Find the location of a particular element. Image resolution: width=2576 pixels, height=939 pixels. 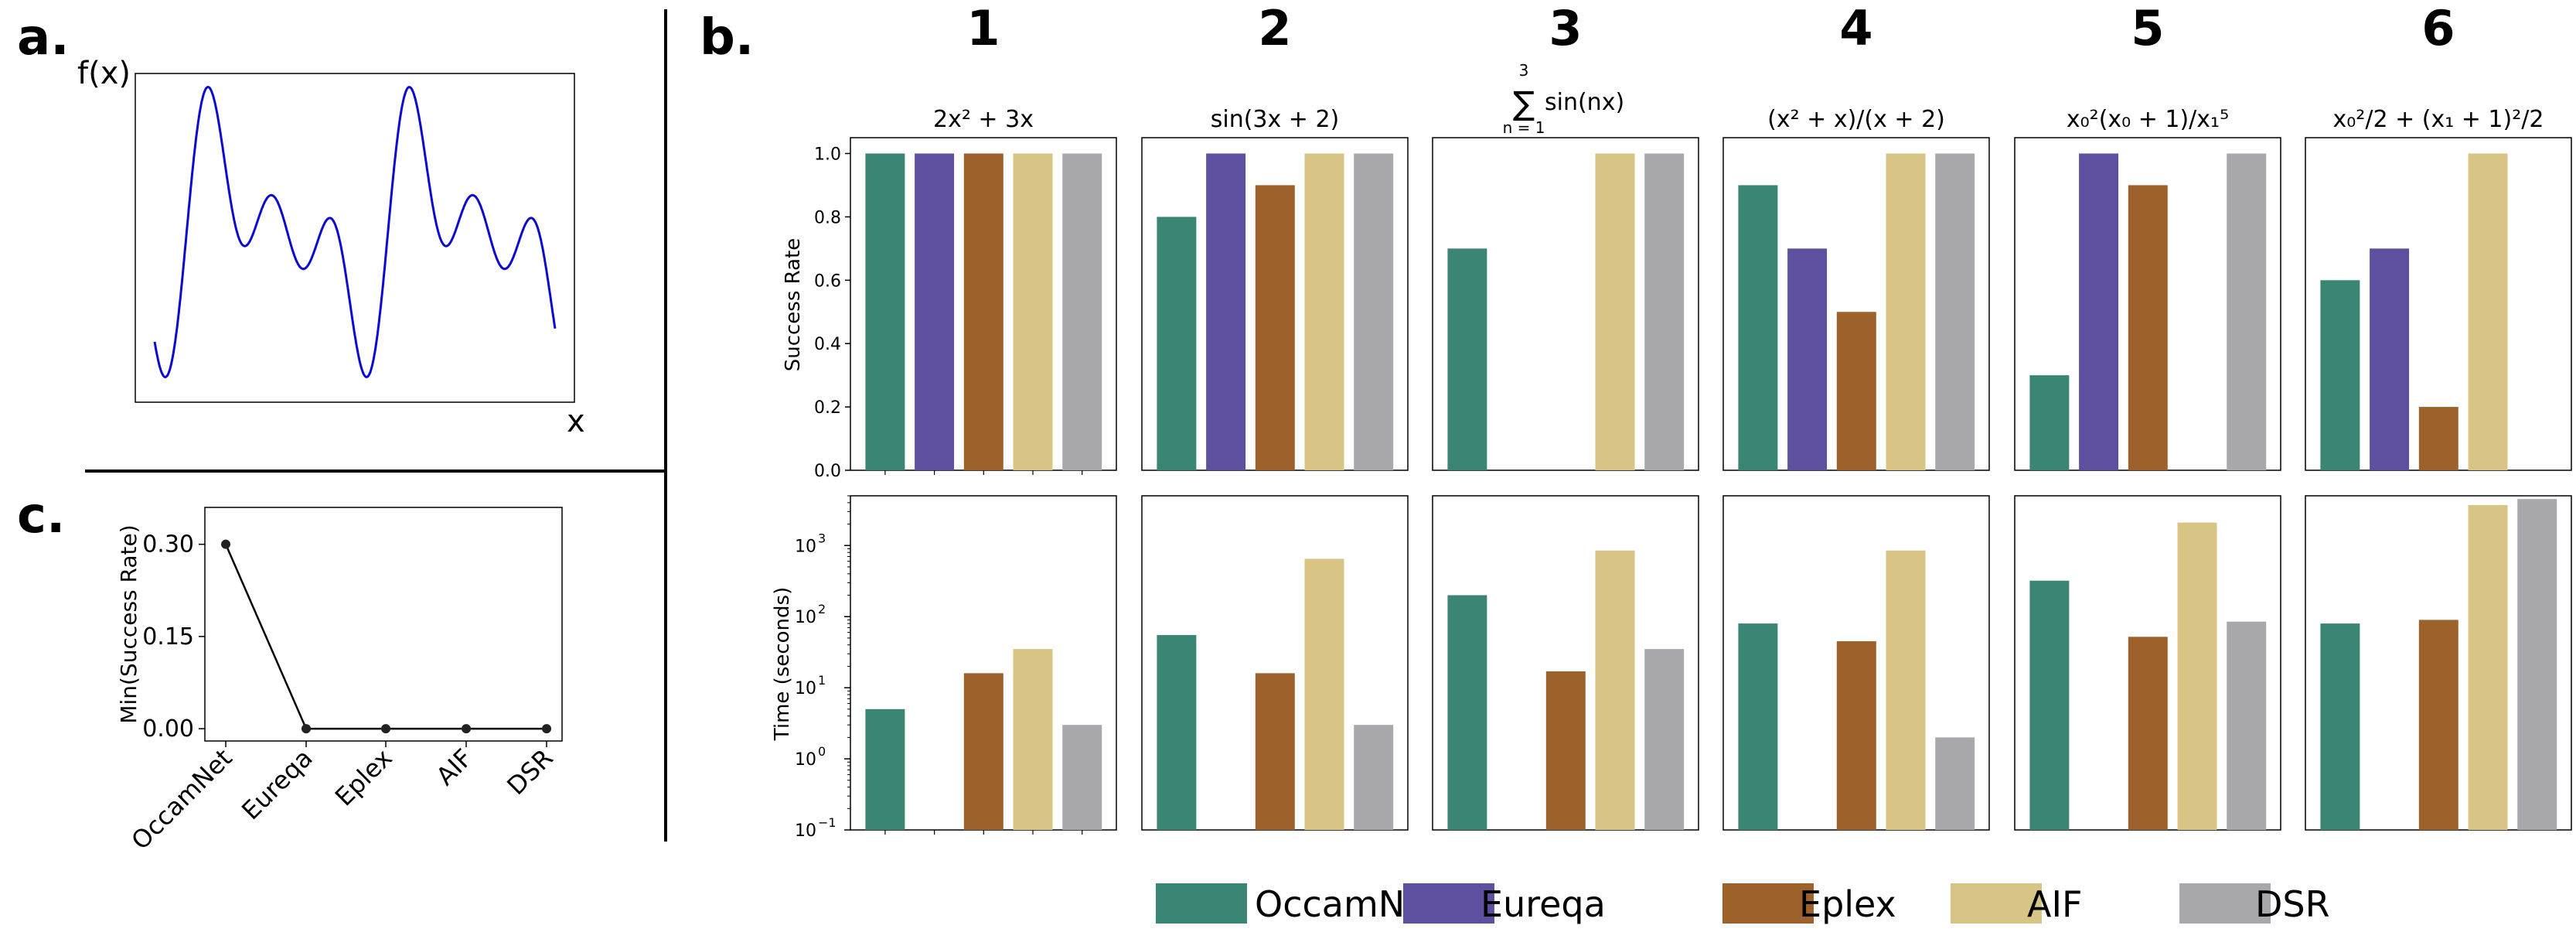

subplot-2: 2 sin(3x + 2) is located at coordinates (1275, 415).